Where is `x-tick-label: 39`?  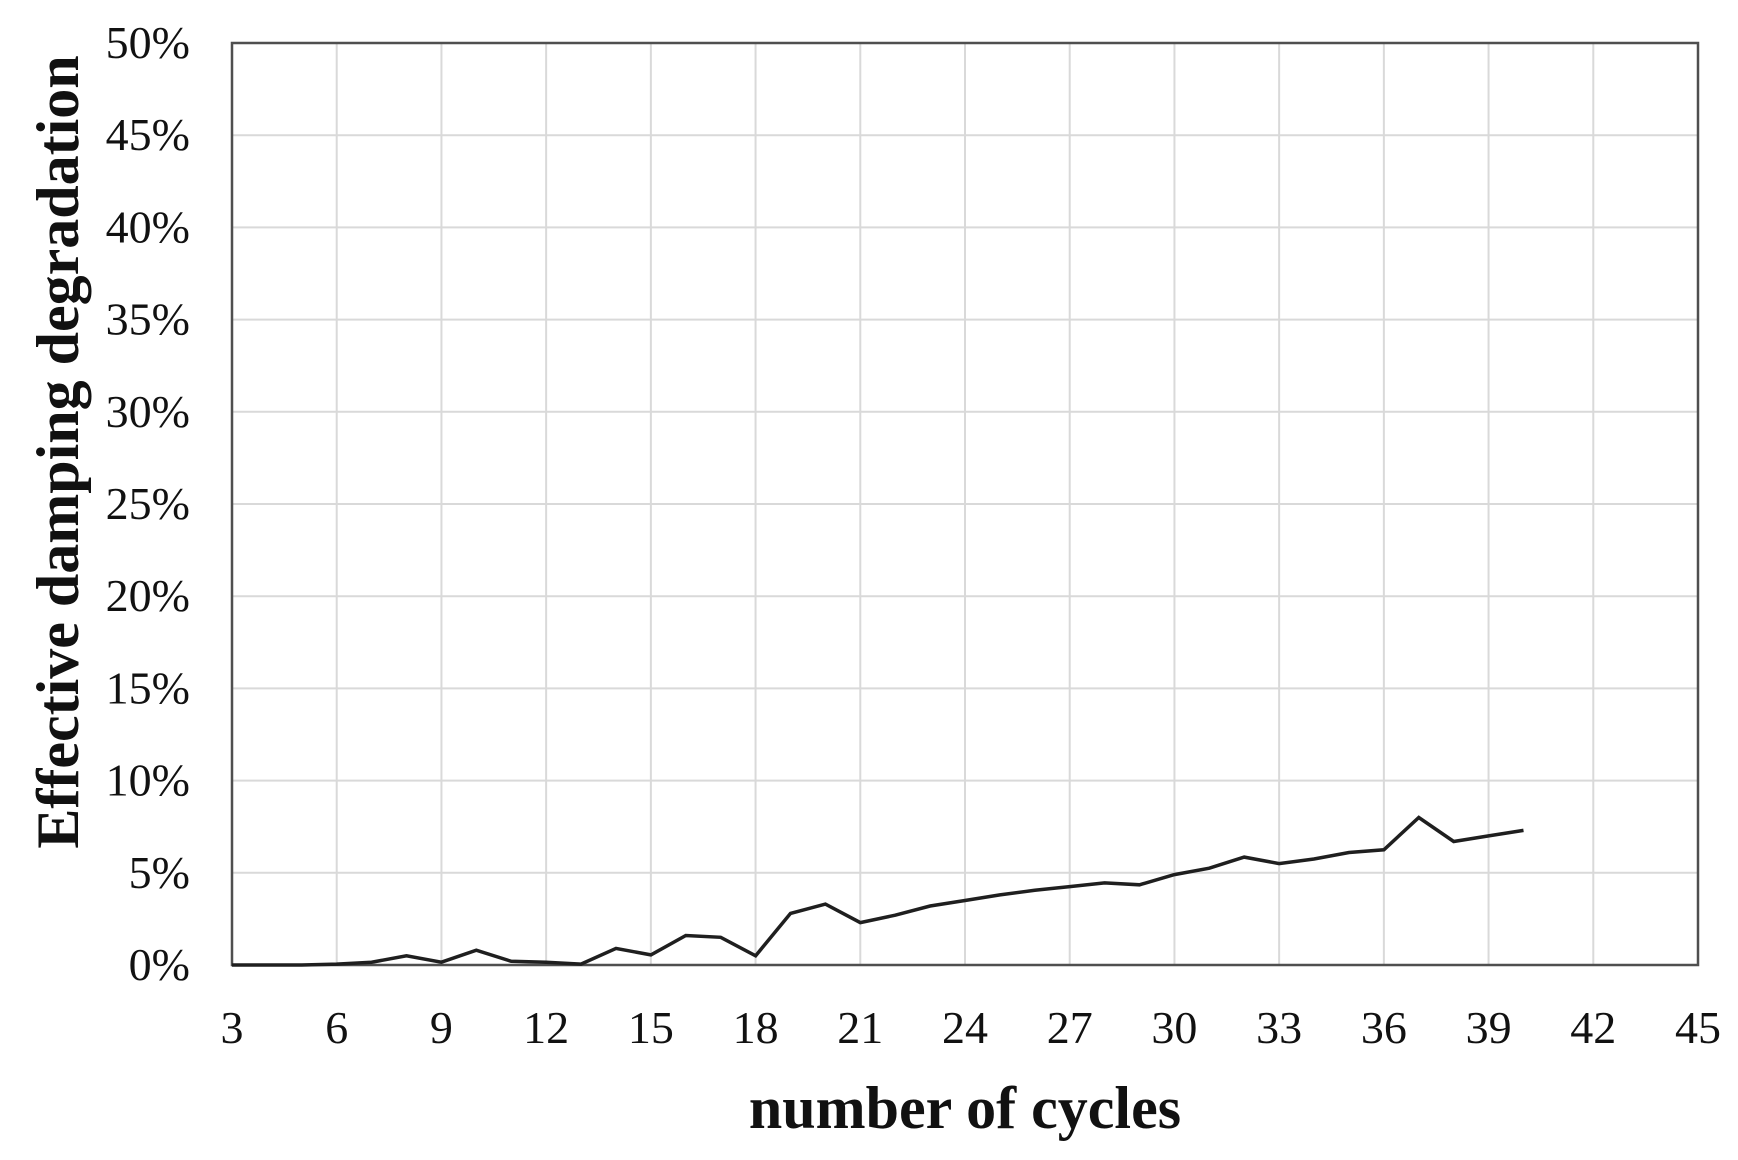
x-tick-label: 39 is located at coordinates (1489, 1027).